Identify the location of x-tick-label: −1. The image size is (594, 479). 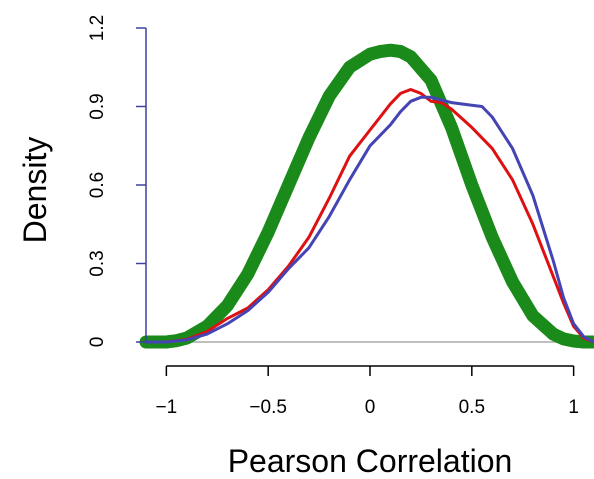
(167, 407).